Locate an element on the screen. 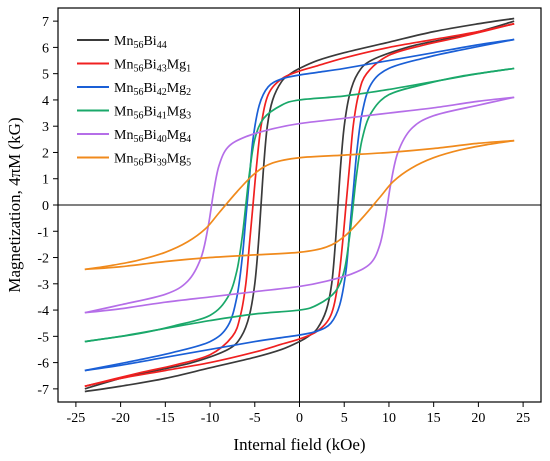  y-tick-label: -3 is located at coordinates (43, 285).